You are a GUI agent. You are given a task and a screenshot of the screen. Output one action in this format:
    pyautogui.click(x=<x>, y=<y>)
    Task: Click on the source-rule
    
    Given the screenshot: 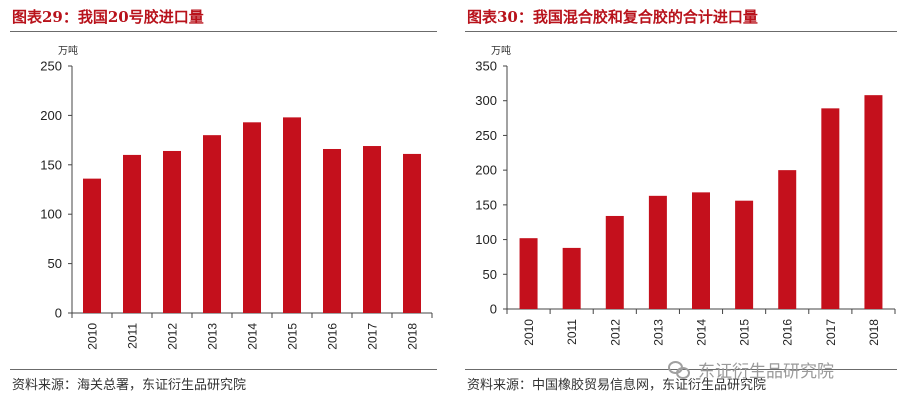 What is the action you would take?
    pyautogui.click(x=223, y=369)
    